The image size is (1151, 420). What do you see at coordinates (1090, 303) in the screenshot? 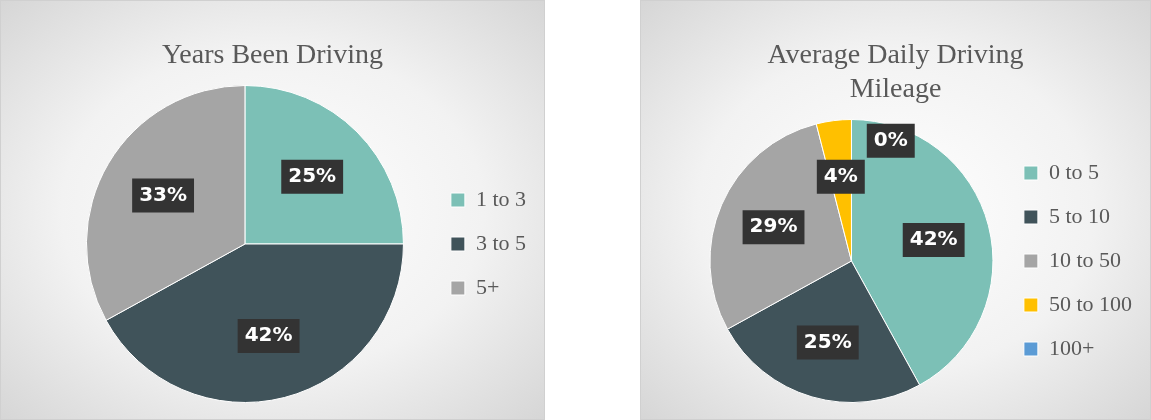
I see `legend-label: 50 to 100` at bounding box center [1090, 303].